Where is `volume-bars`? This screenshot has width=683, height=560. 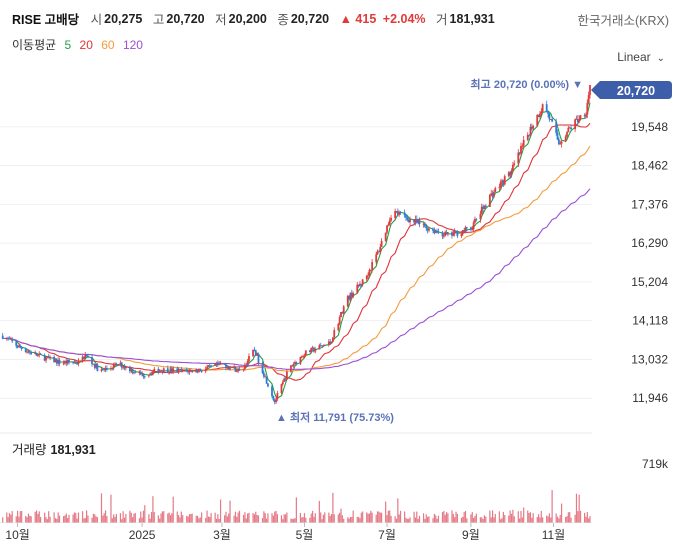 volume-bars is located at coordinates (296, 506).